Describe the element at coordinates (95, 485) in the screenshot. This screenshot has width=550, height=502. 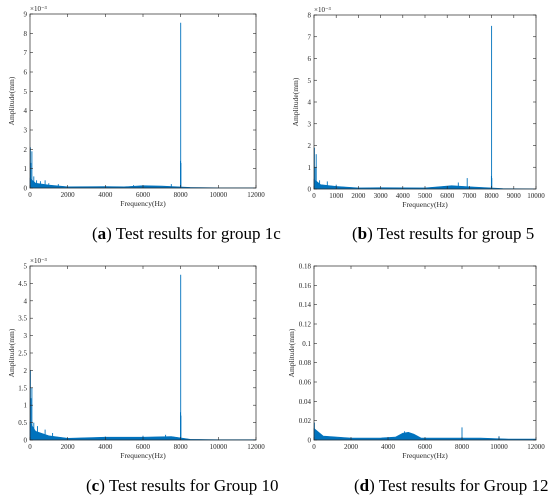
I see `caption-c-letter: c` at that location.